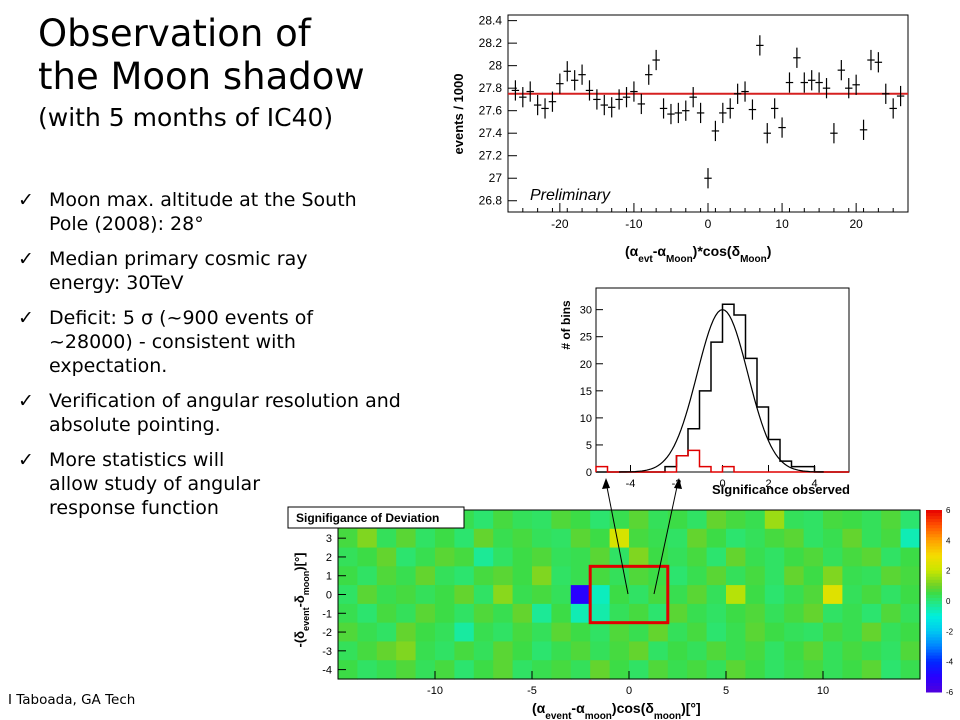  I want to click on y-tick-label: 27.8, so click(491, 88).